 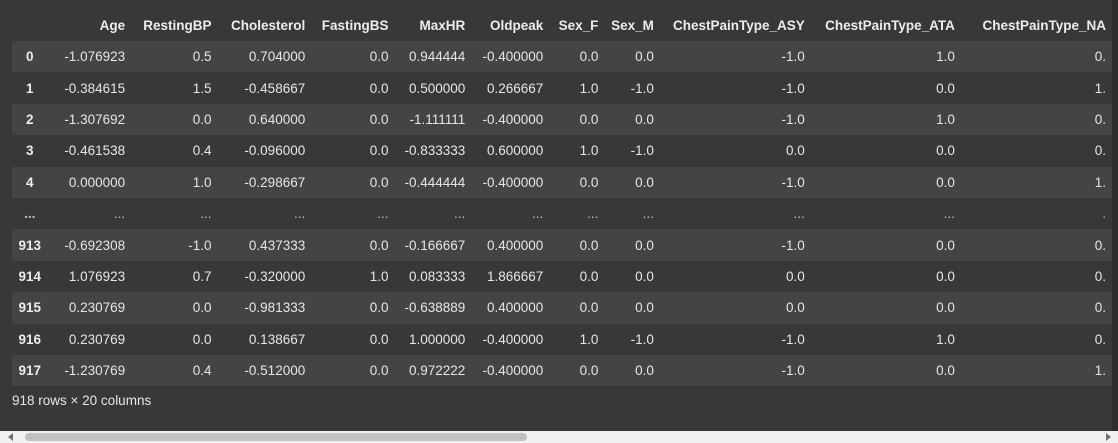 What do you see at coordinates (275, 88) in the screenshot?
I see `table-cell: -0.458667` at bounding box center [275, 88].